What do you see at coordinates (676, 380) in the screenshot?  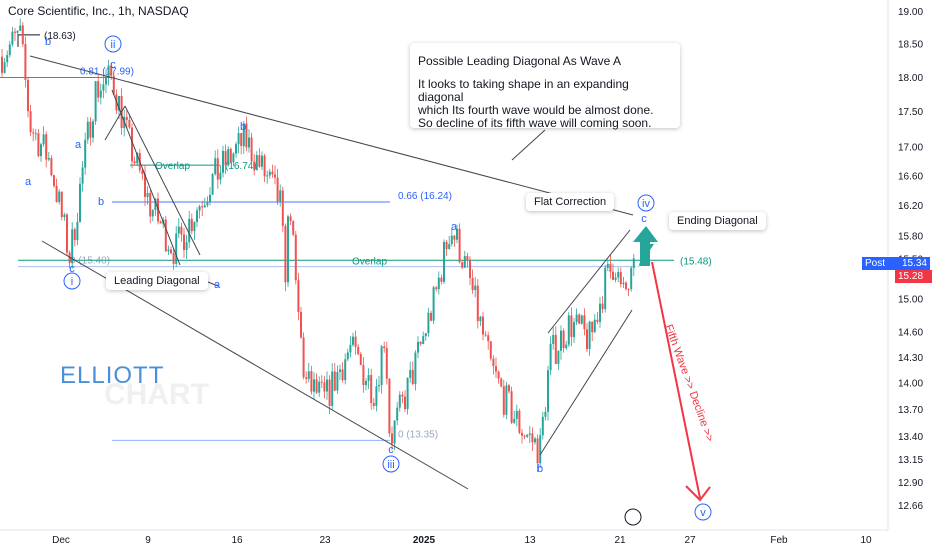 I see `fifth-wave-arrow` at bounding box center [676, 380].